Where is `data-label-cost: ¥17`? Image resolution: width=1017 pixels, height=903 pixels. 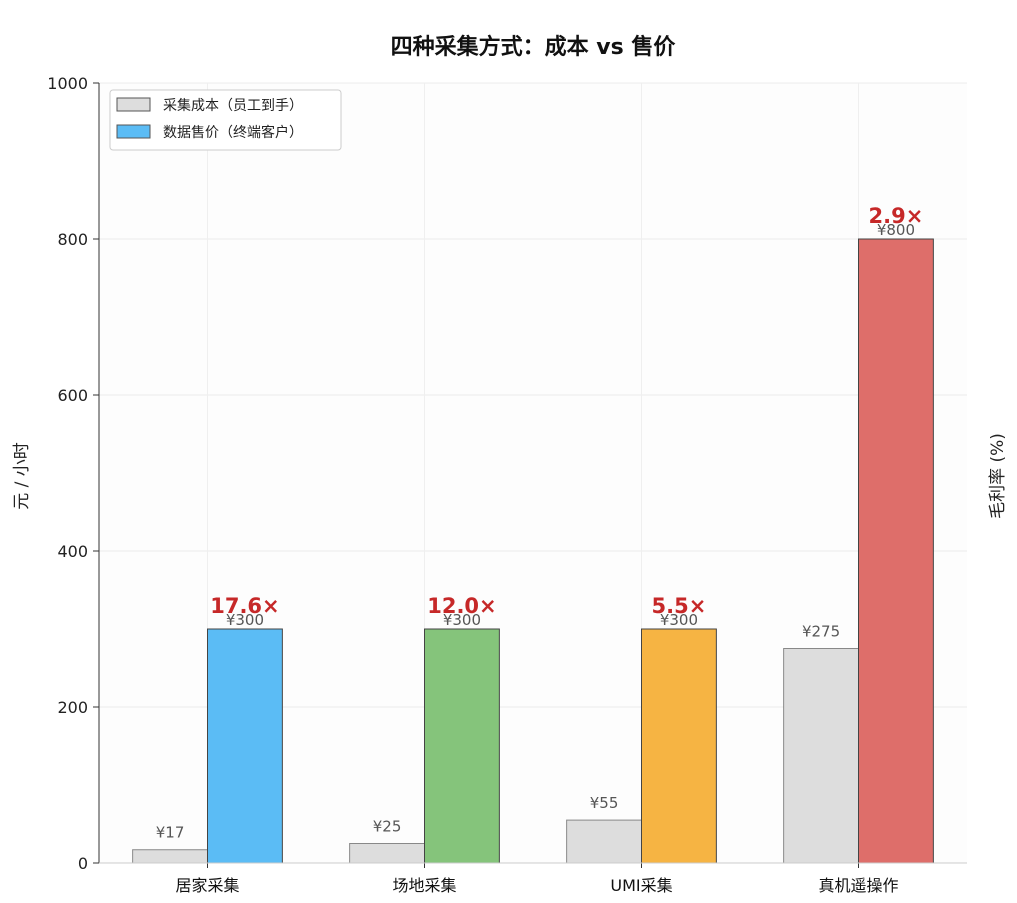
data-label-cost: ¥17 is located at coordinates (170, 833).